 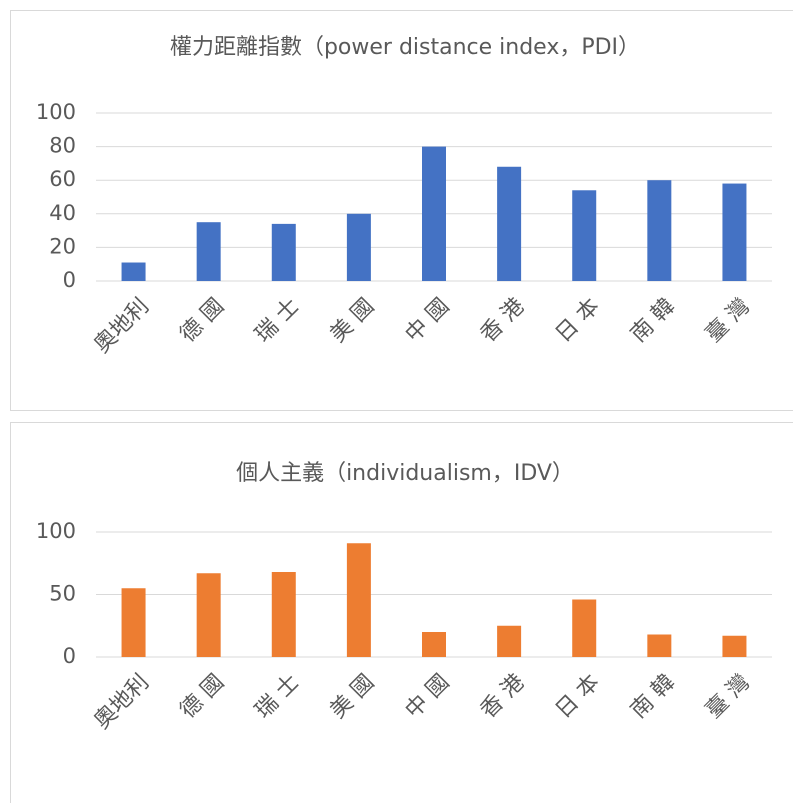 What do you see at coordinates (405, 473) in the screenshot?
I see `chart-title: 個人主義（individualism，IDV）` at bounding box center [405, 473].